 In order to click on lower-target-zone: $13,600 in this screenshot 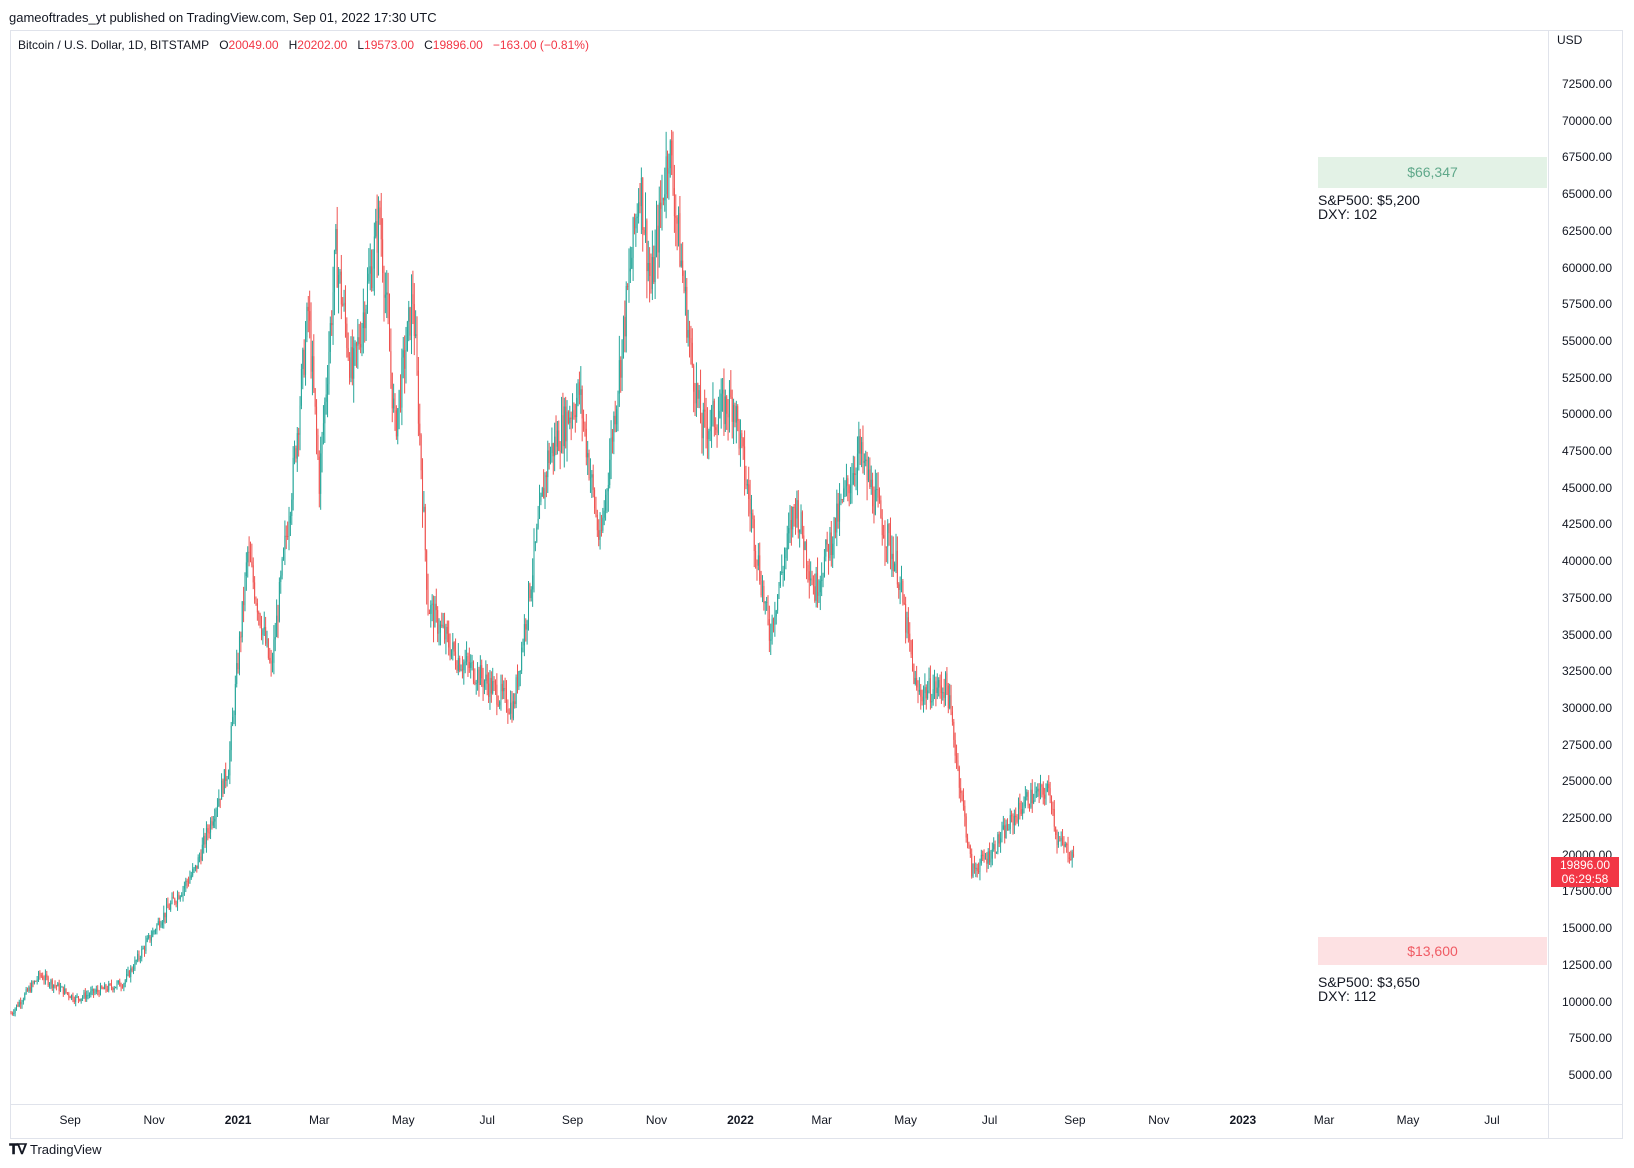, I will do `click(1432, 951)`.